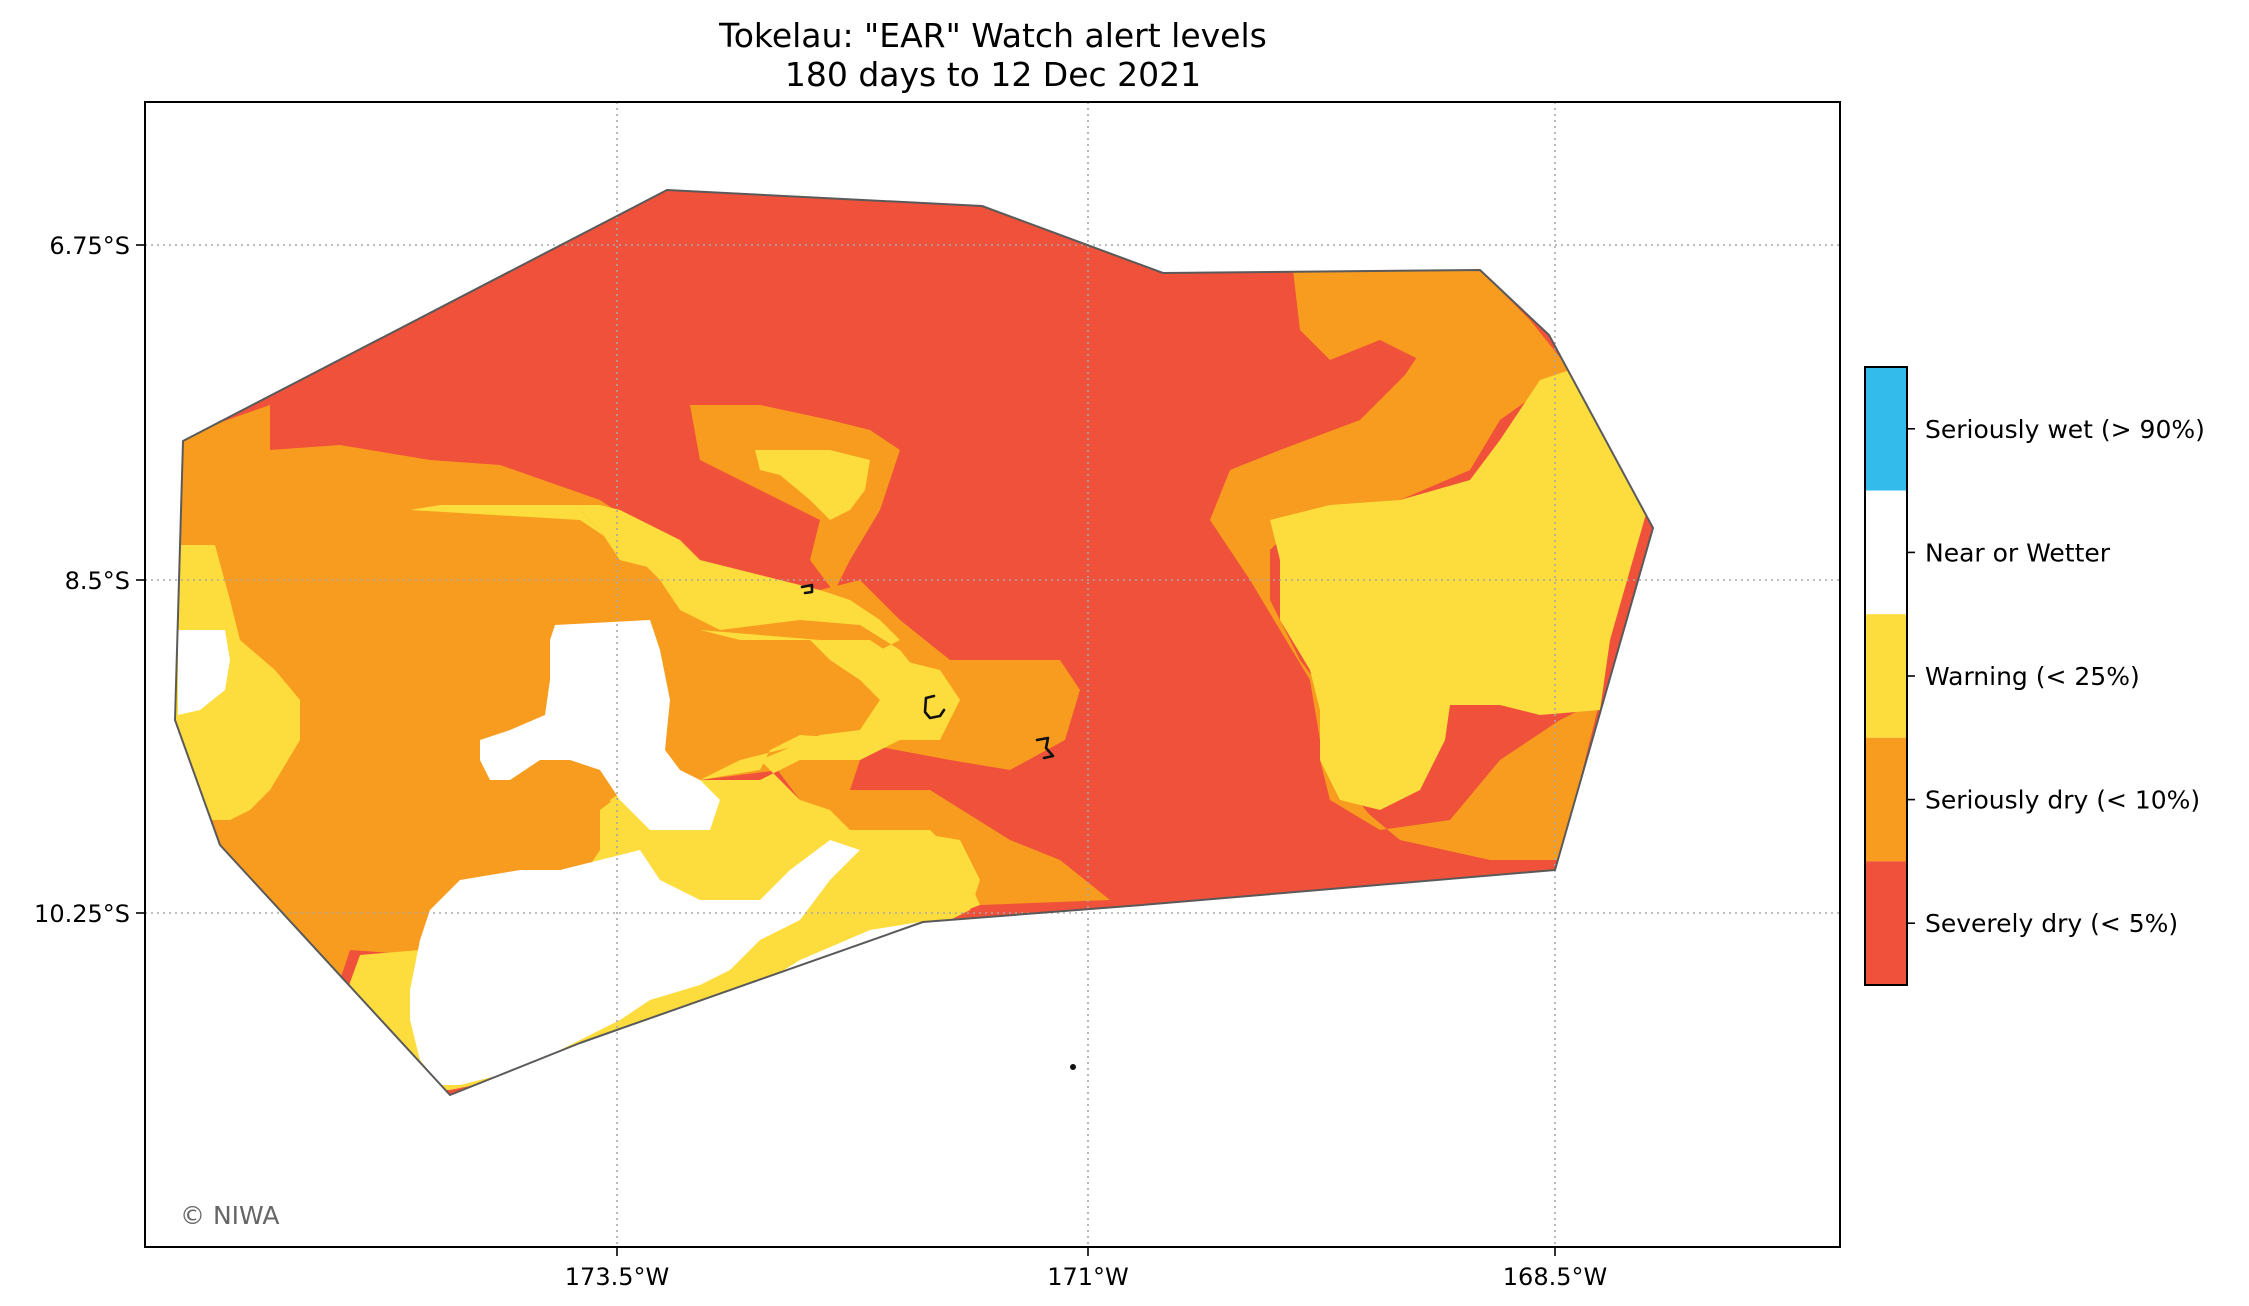 This screenshot has height=1306, width=2249. I want to click on legend-label: Seriously dry (< 10%), so click(2062, 800).